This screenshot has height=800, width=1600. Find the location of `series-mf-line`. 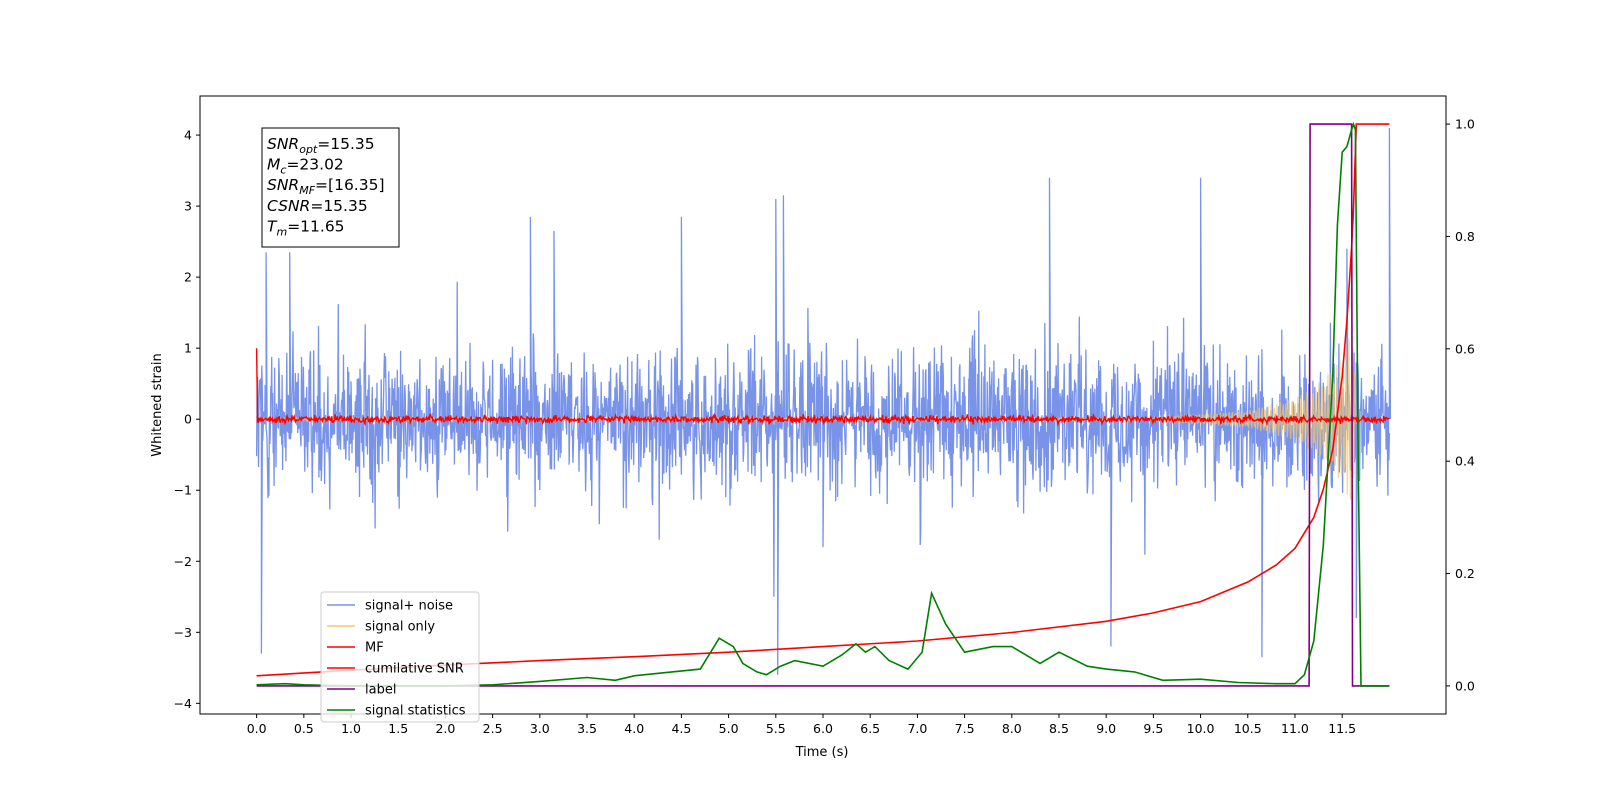

series-mf-line is located at coordinates (822, 387).